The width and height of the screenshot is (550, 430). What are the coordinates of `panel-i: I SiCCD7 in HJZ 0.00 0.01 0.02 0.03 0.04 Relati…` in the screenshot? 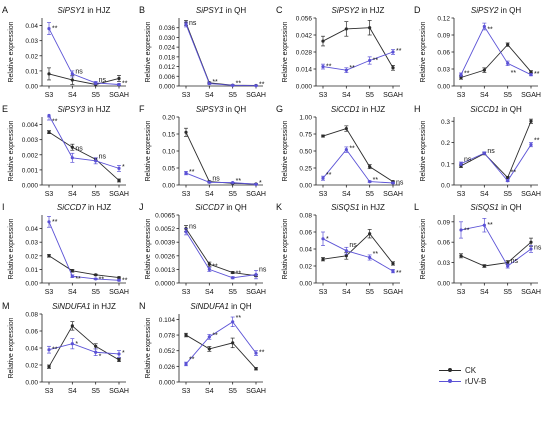 It's located at (65, 249).